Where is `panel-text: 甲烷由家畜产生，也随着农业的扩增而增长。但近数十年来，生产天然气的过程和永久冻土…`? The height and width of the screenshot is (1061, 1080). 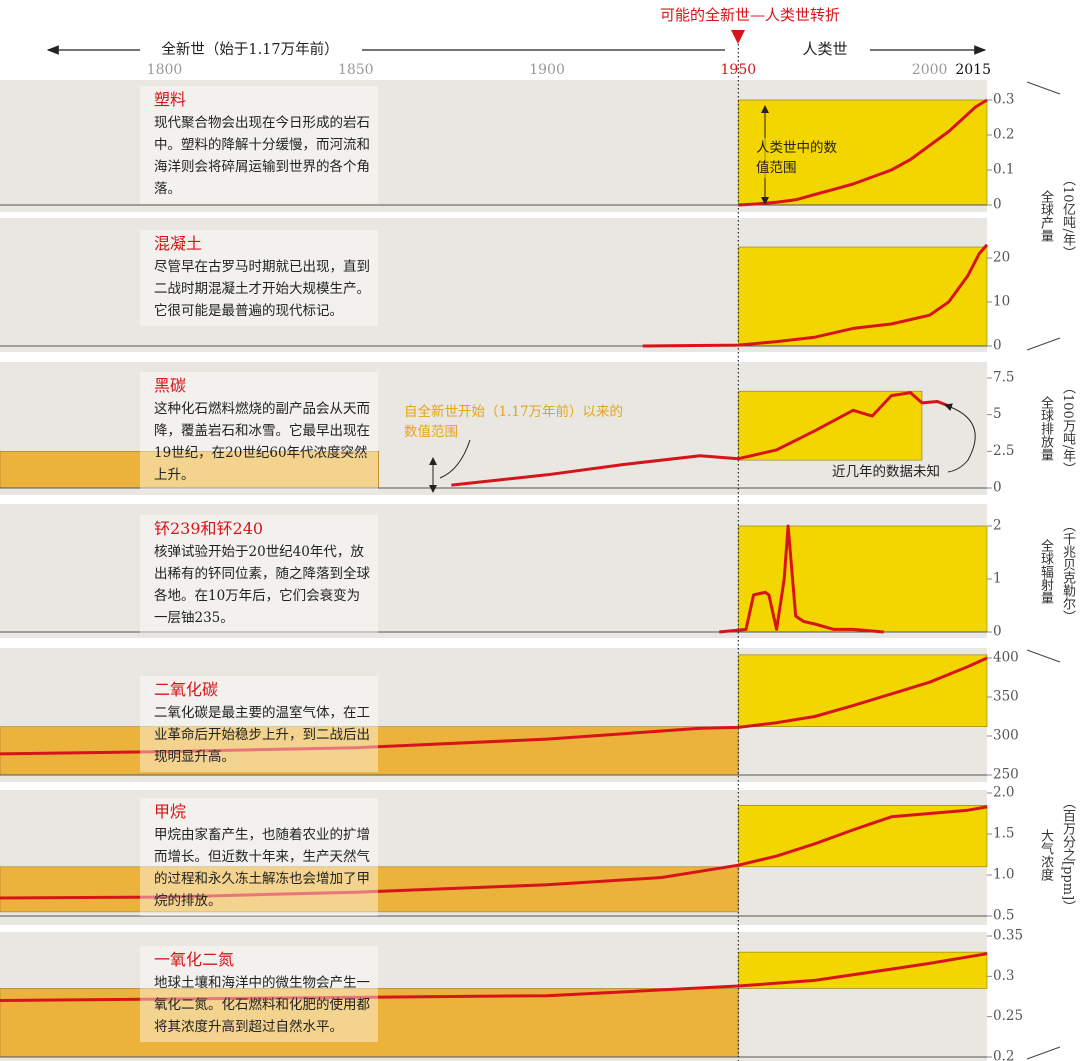
panel-text: 甲烷由家畜产生，也随着农业的扩增而增长。但近数十年来，生产天然气的过程和永久冻土… is located at coordinates (262, 868).